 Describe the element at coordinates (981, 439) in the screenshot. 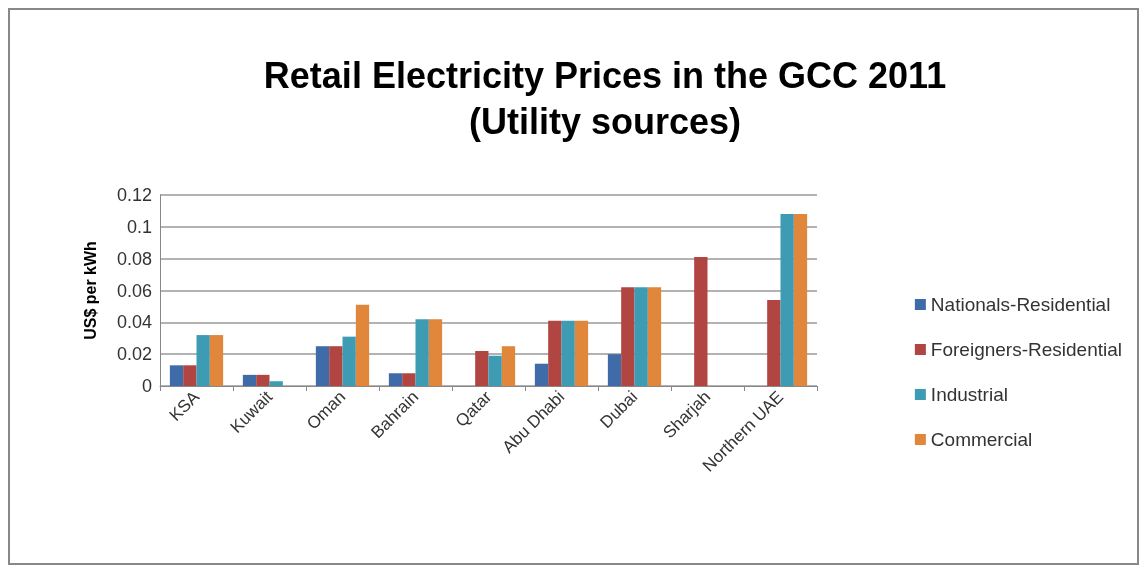

I see `legend-label: Commercial` at that location.